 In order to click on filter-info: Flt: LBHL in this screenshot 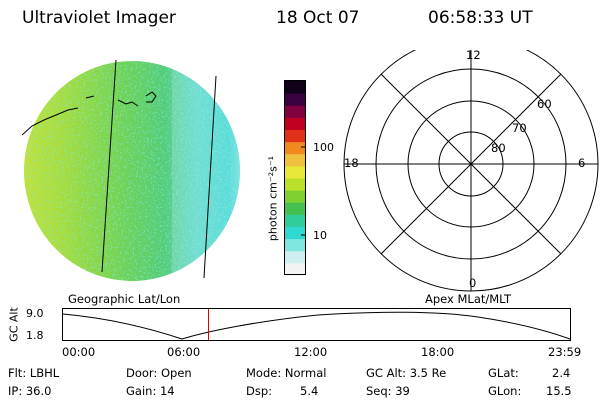, I will do `click(34, 373)`.